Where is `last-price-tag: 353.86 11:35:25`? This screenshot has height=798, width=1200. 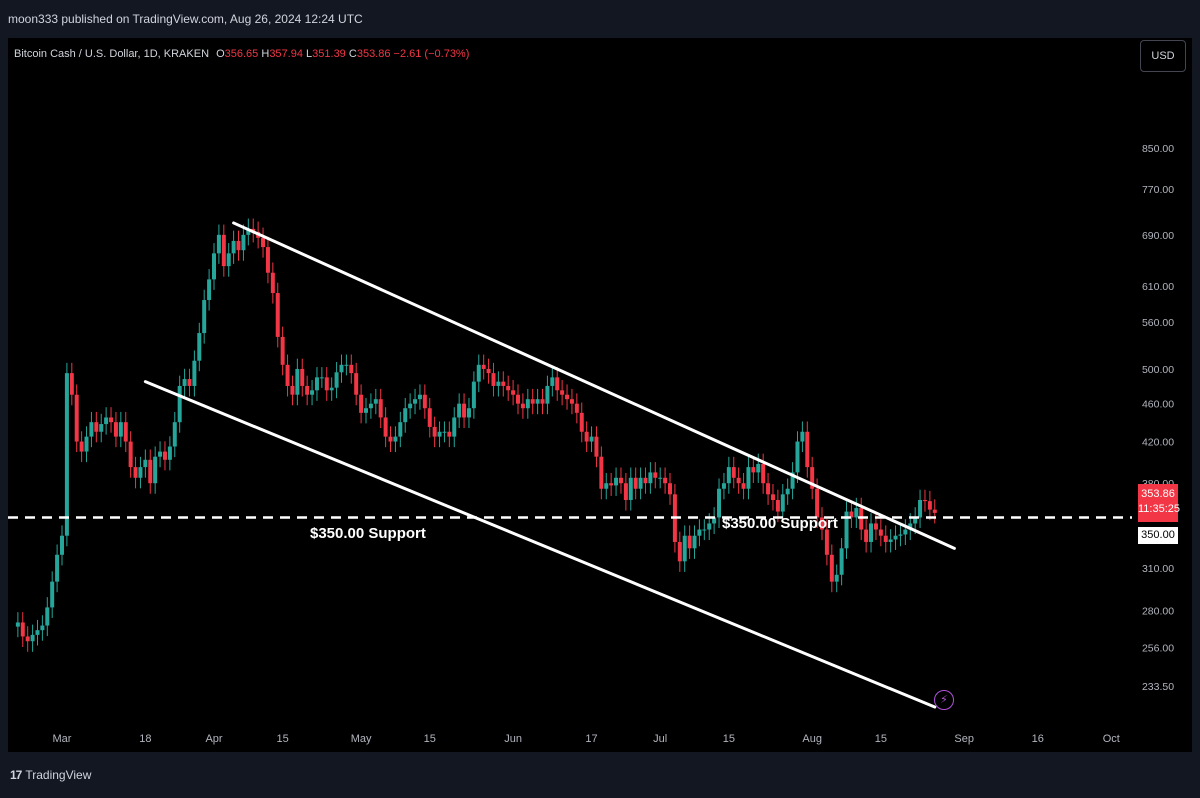 last-price-tag: 353.86 11:35:25 is located at coordinates (1159, 503).